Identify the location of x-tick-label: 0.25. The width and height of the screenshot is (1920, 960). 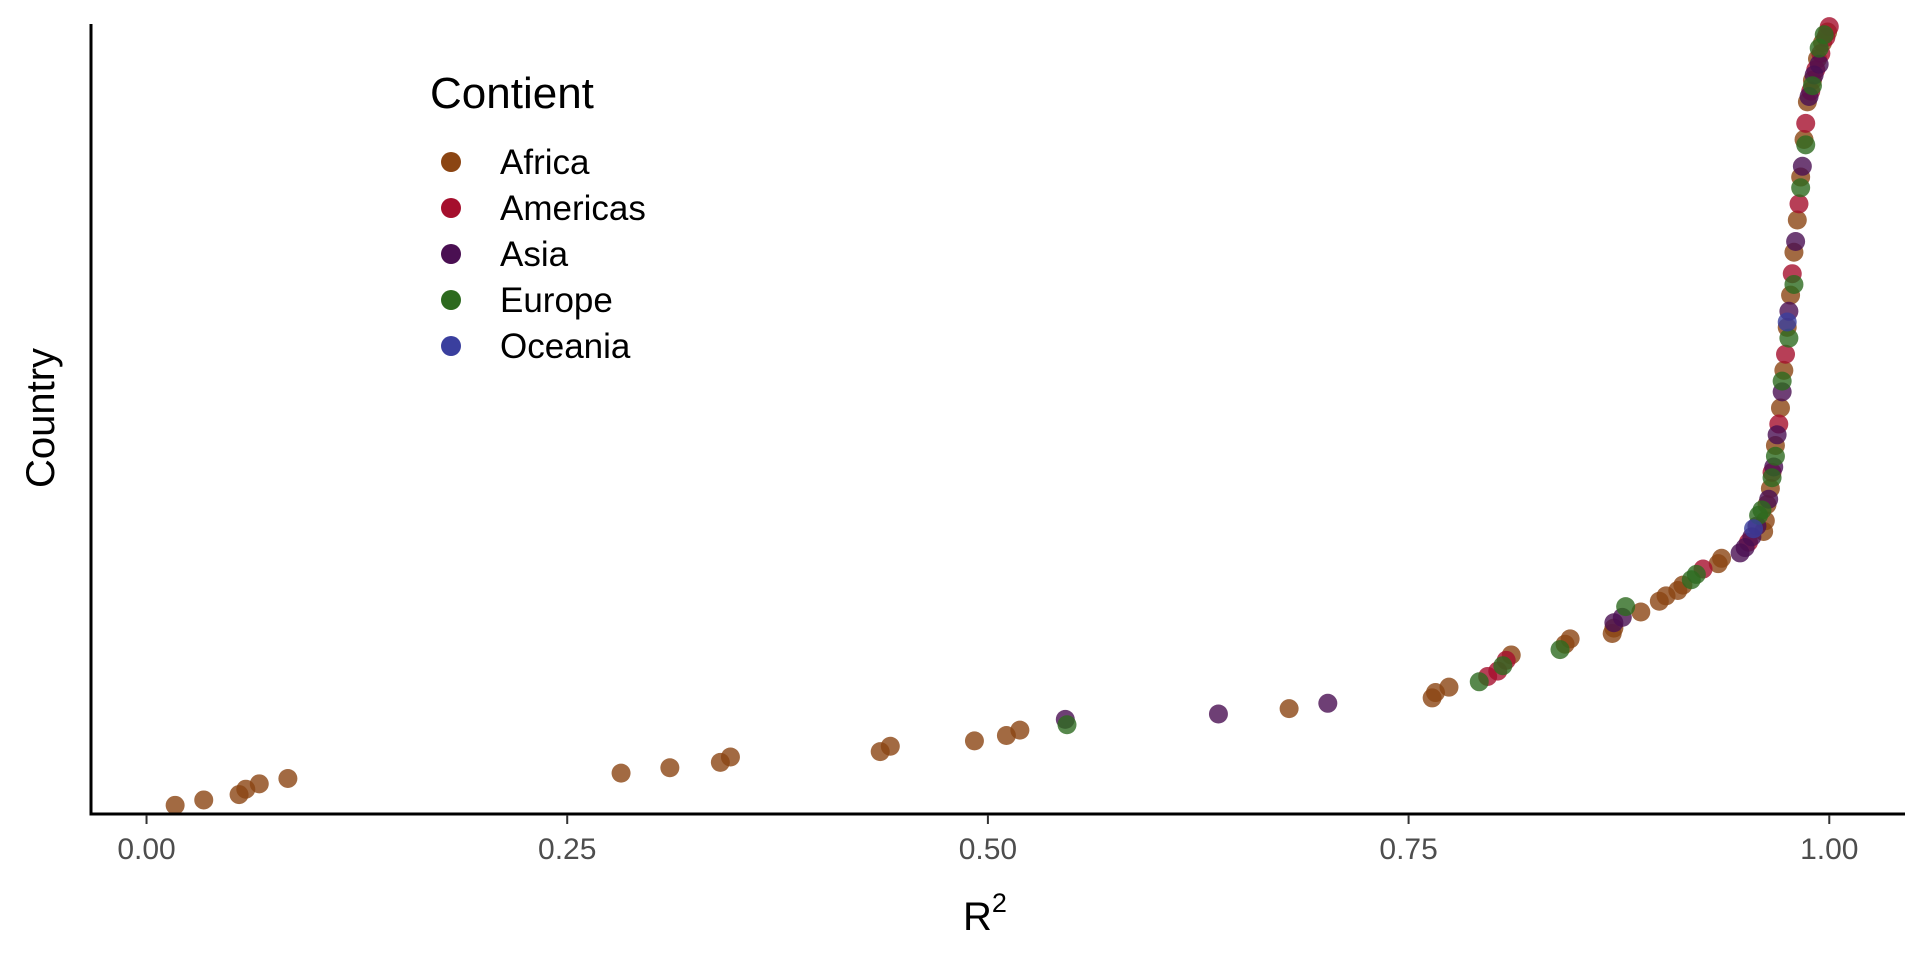
(567, 849).